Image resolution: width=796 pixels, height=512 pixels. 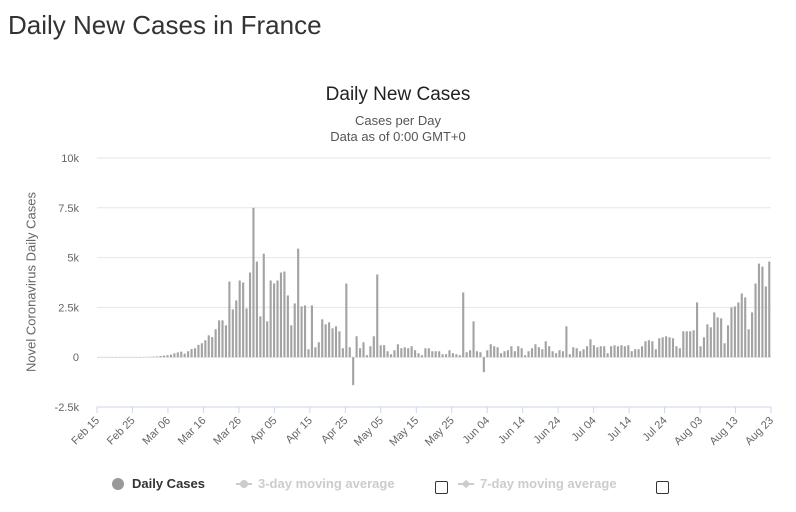 I want to click on legend-daily-cases: Daily Cases, so click(x=158, y=483).